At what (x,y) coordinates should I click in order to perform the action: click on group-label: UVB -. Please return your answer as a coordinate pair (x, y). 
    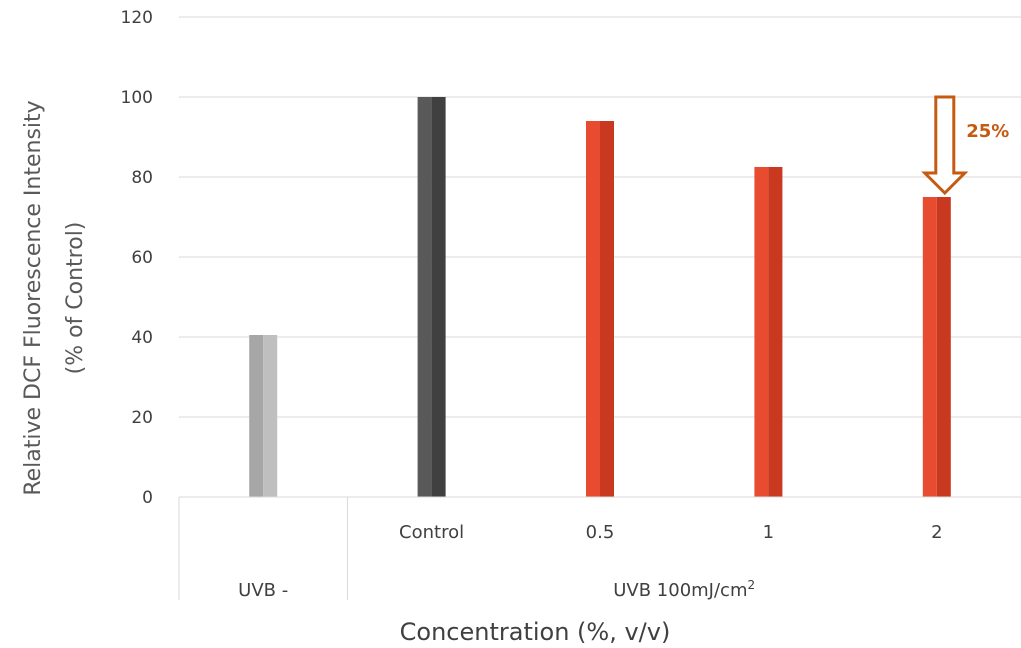
    Looking at the image, I should click on (263, 590).